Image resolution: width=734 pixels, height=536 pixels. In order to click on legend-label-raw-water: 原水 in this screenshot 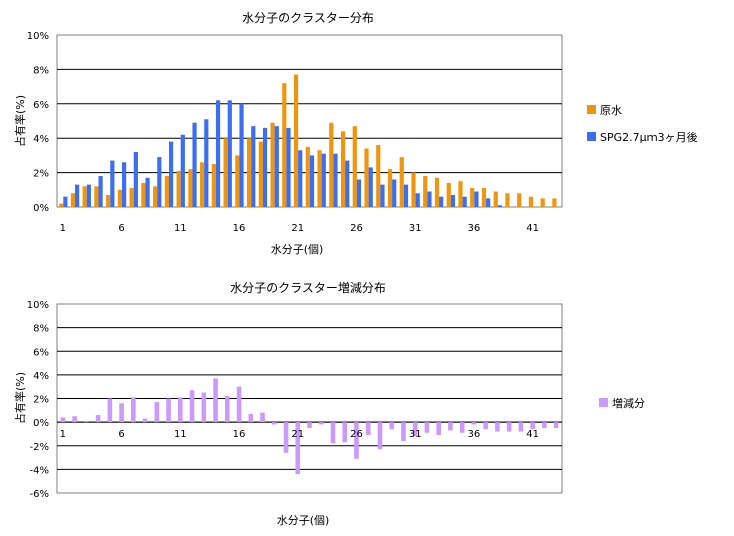, I will do `click(611, 110)`.